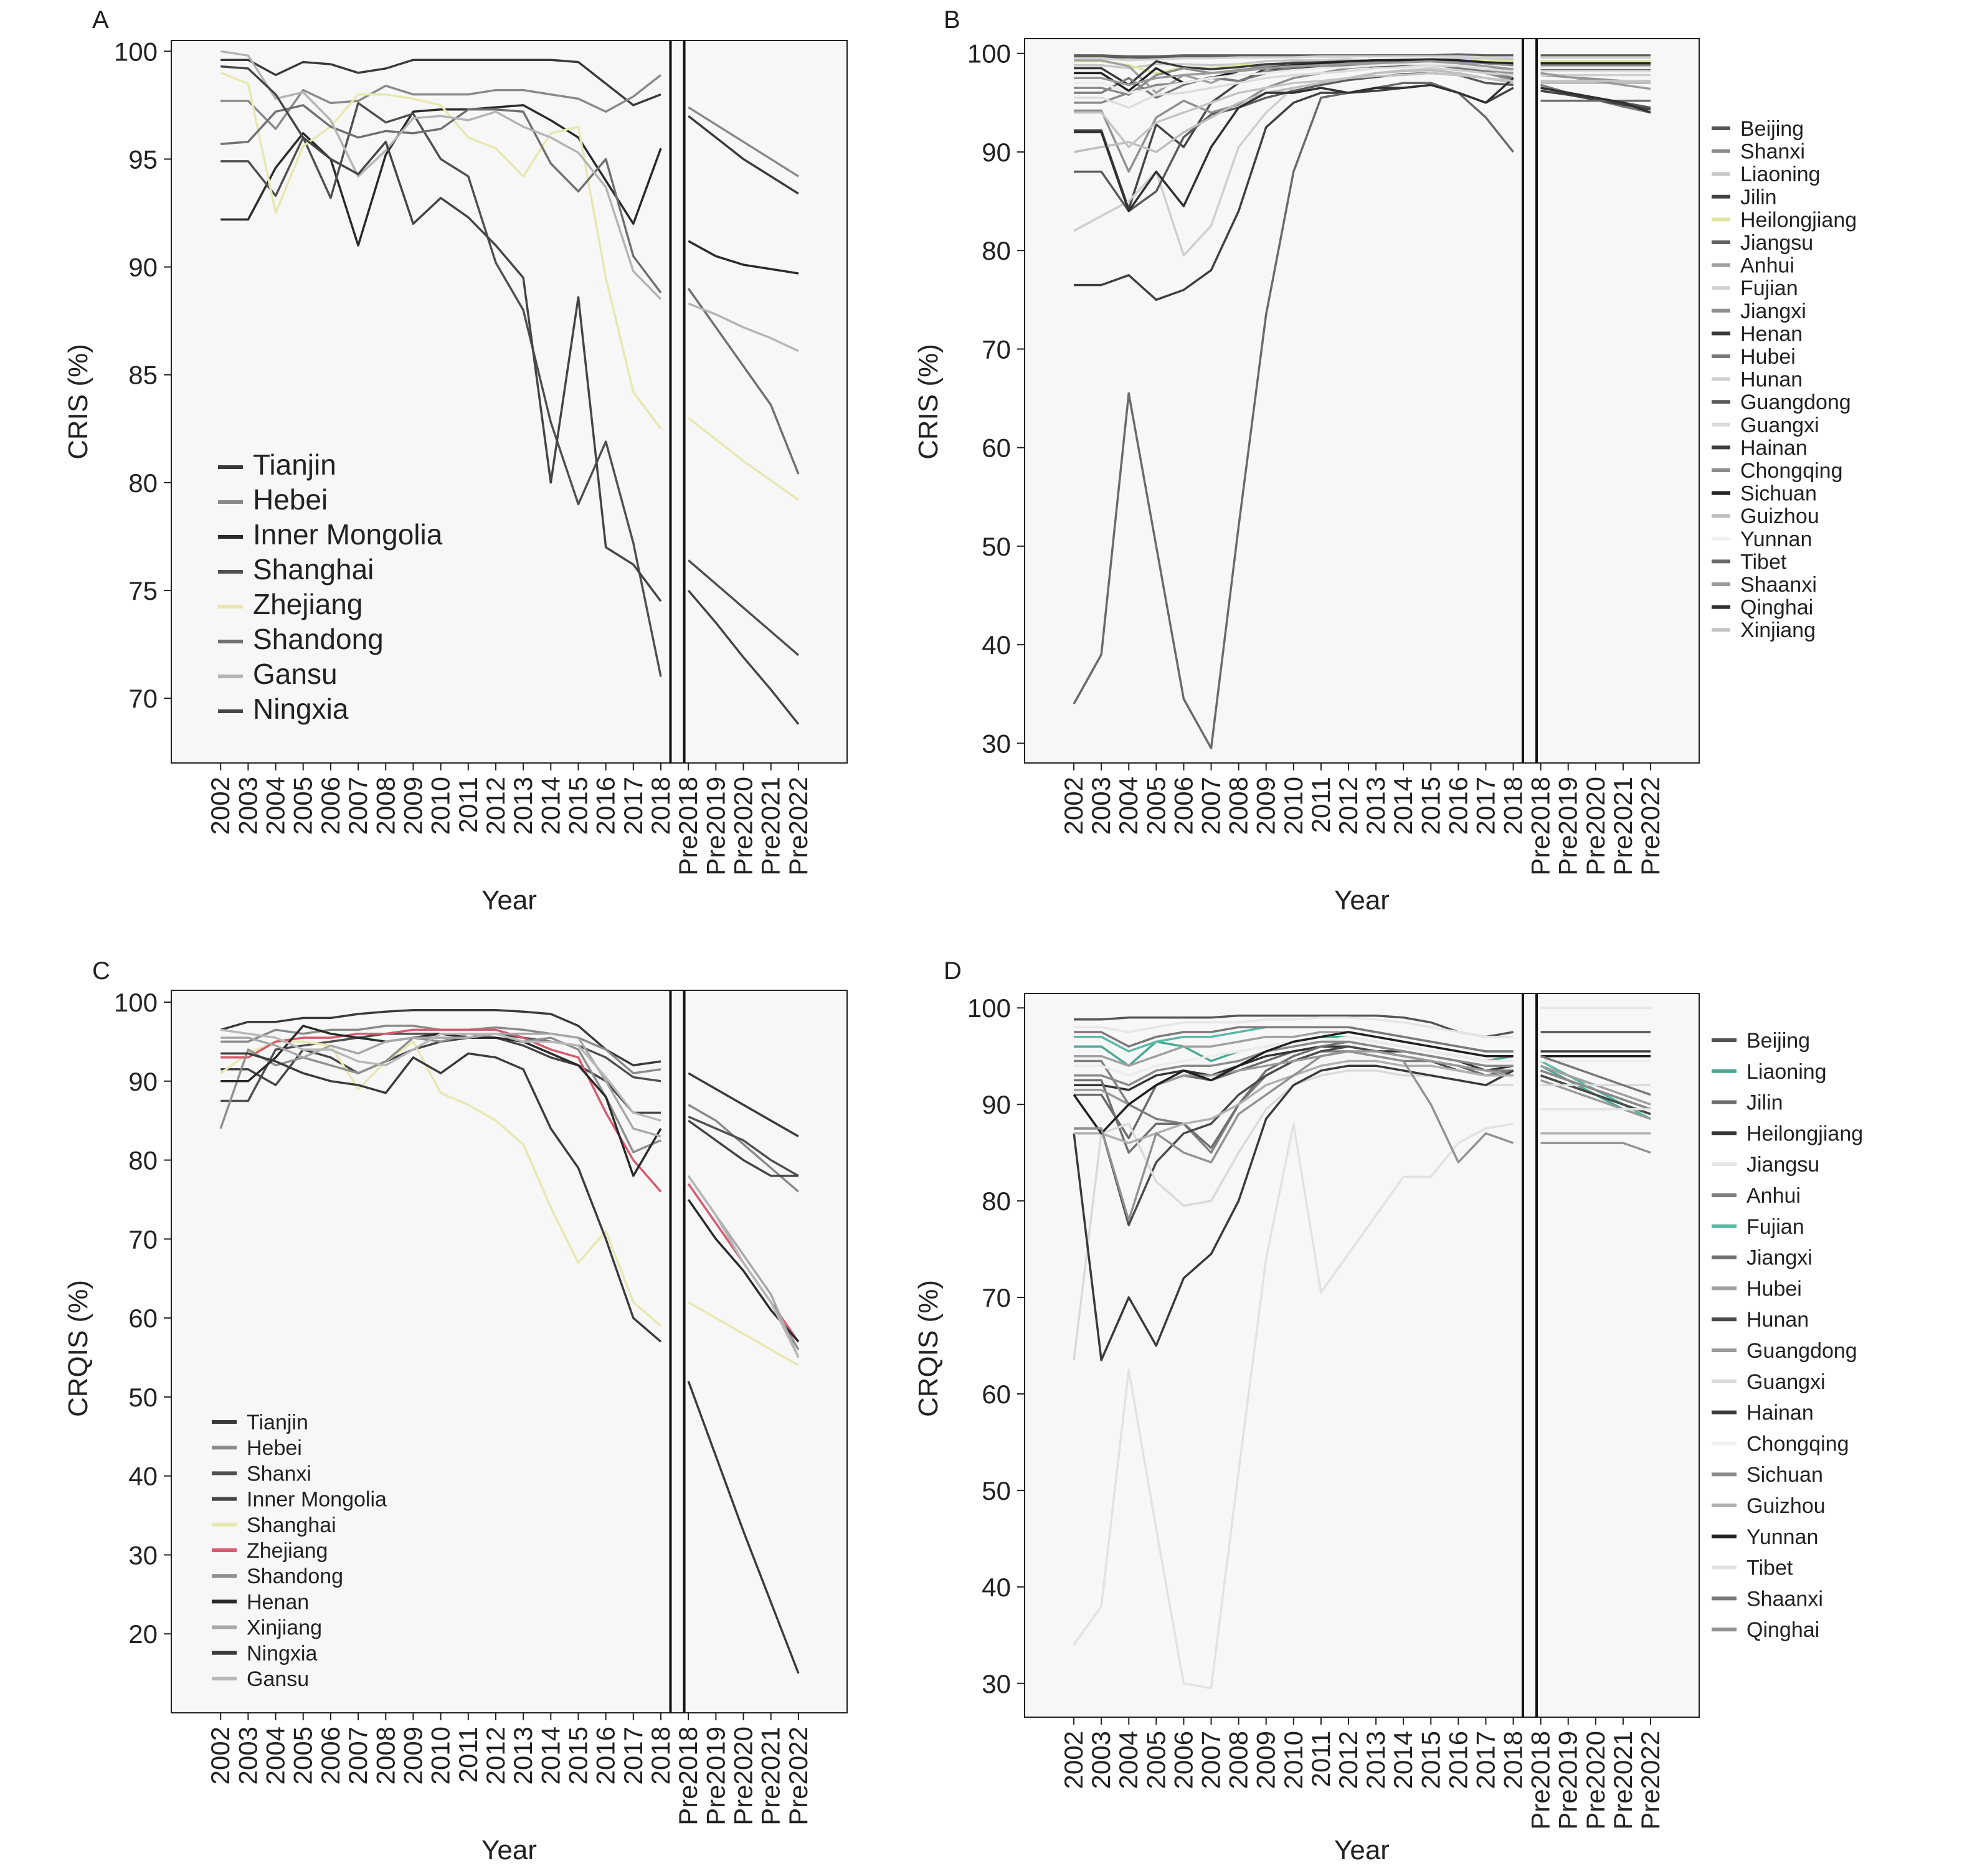 The width and height of the screenshot is (1962, 1876). What do you see at coordinates (577, 1755) in the screenshot?
I see `x-tick-label: 2015` at bounding box center [577, 1755].